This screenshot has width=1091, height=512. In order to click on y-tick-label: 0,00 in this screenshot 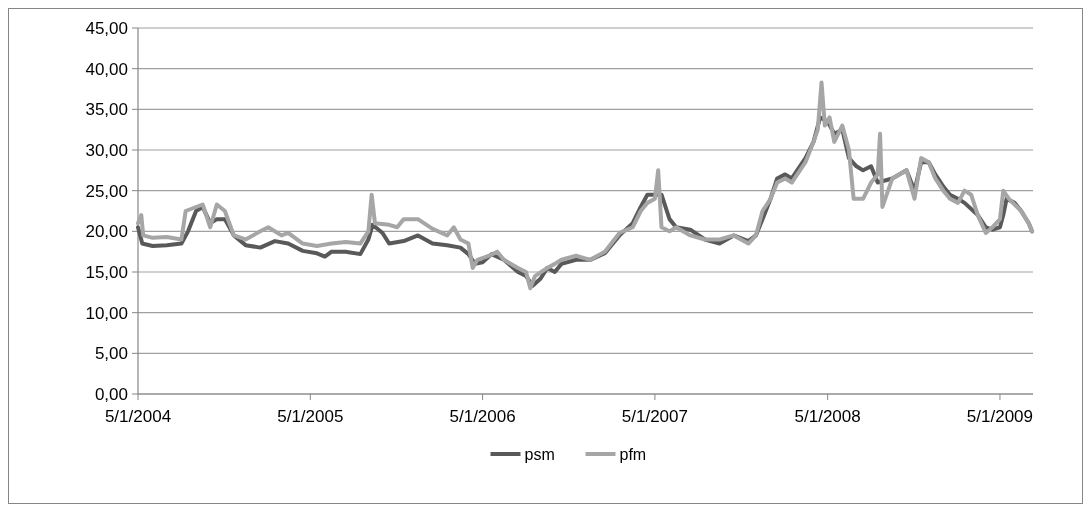, I will do `click(111, 394)`.